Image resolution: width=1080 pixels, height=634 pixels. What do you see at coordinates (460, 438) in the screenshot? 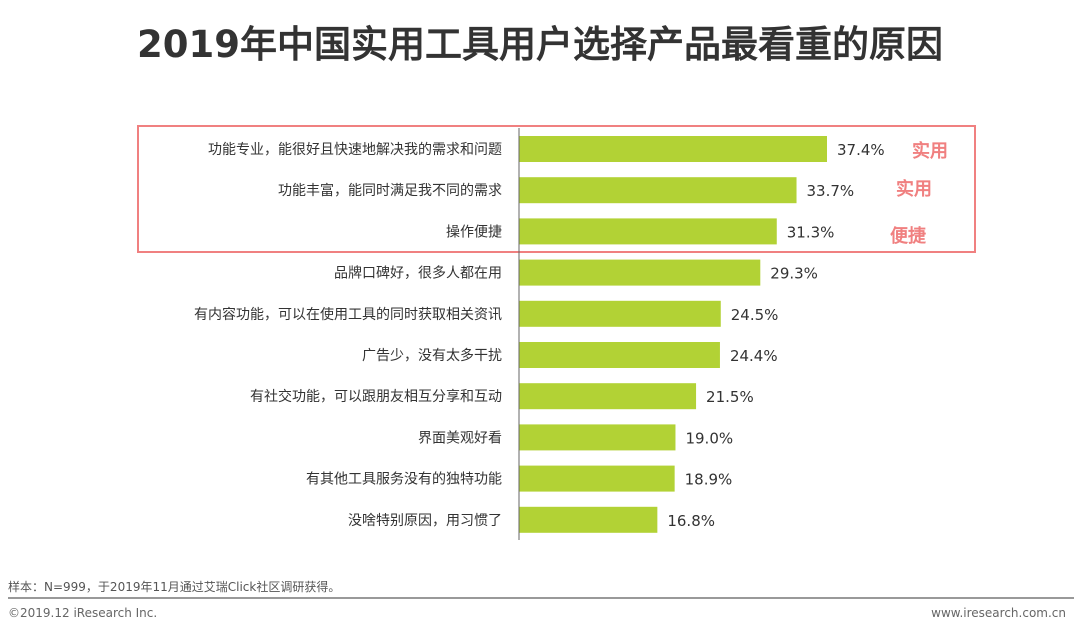
I see `category-label: 界面美观好看` at bounding box center [460, 438].